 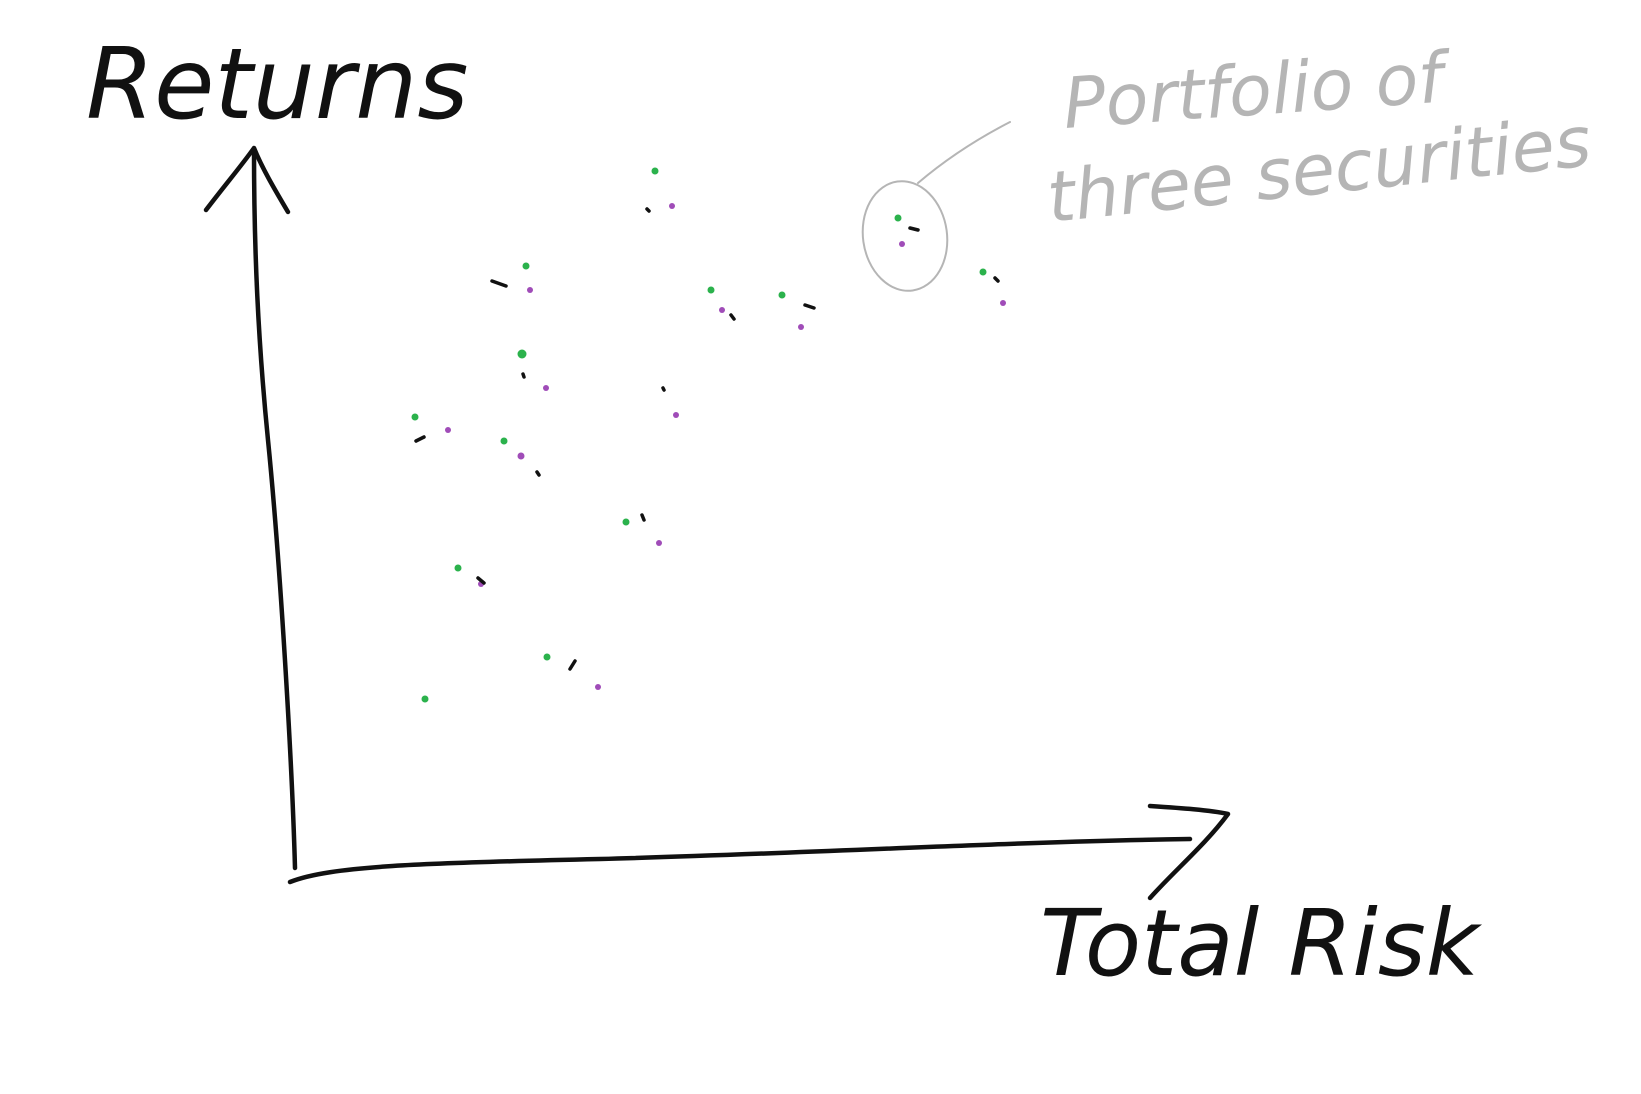 What do you see at coordinates (1228, 164) in the screenshot?
I see `portfolio-annotation: Portfolio of three securities` at bounding box center [1228, 164].